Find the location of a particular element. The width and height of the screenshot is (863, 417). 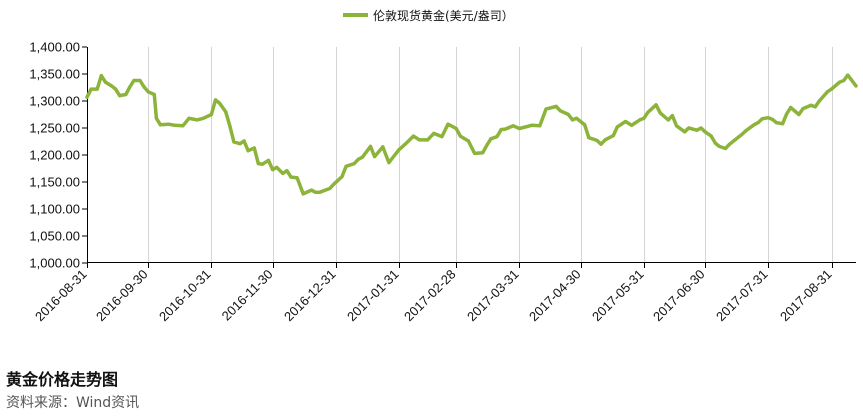

x-tick-label: 2017-04-30 is located at coordinates (555, 296).